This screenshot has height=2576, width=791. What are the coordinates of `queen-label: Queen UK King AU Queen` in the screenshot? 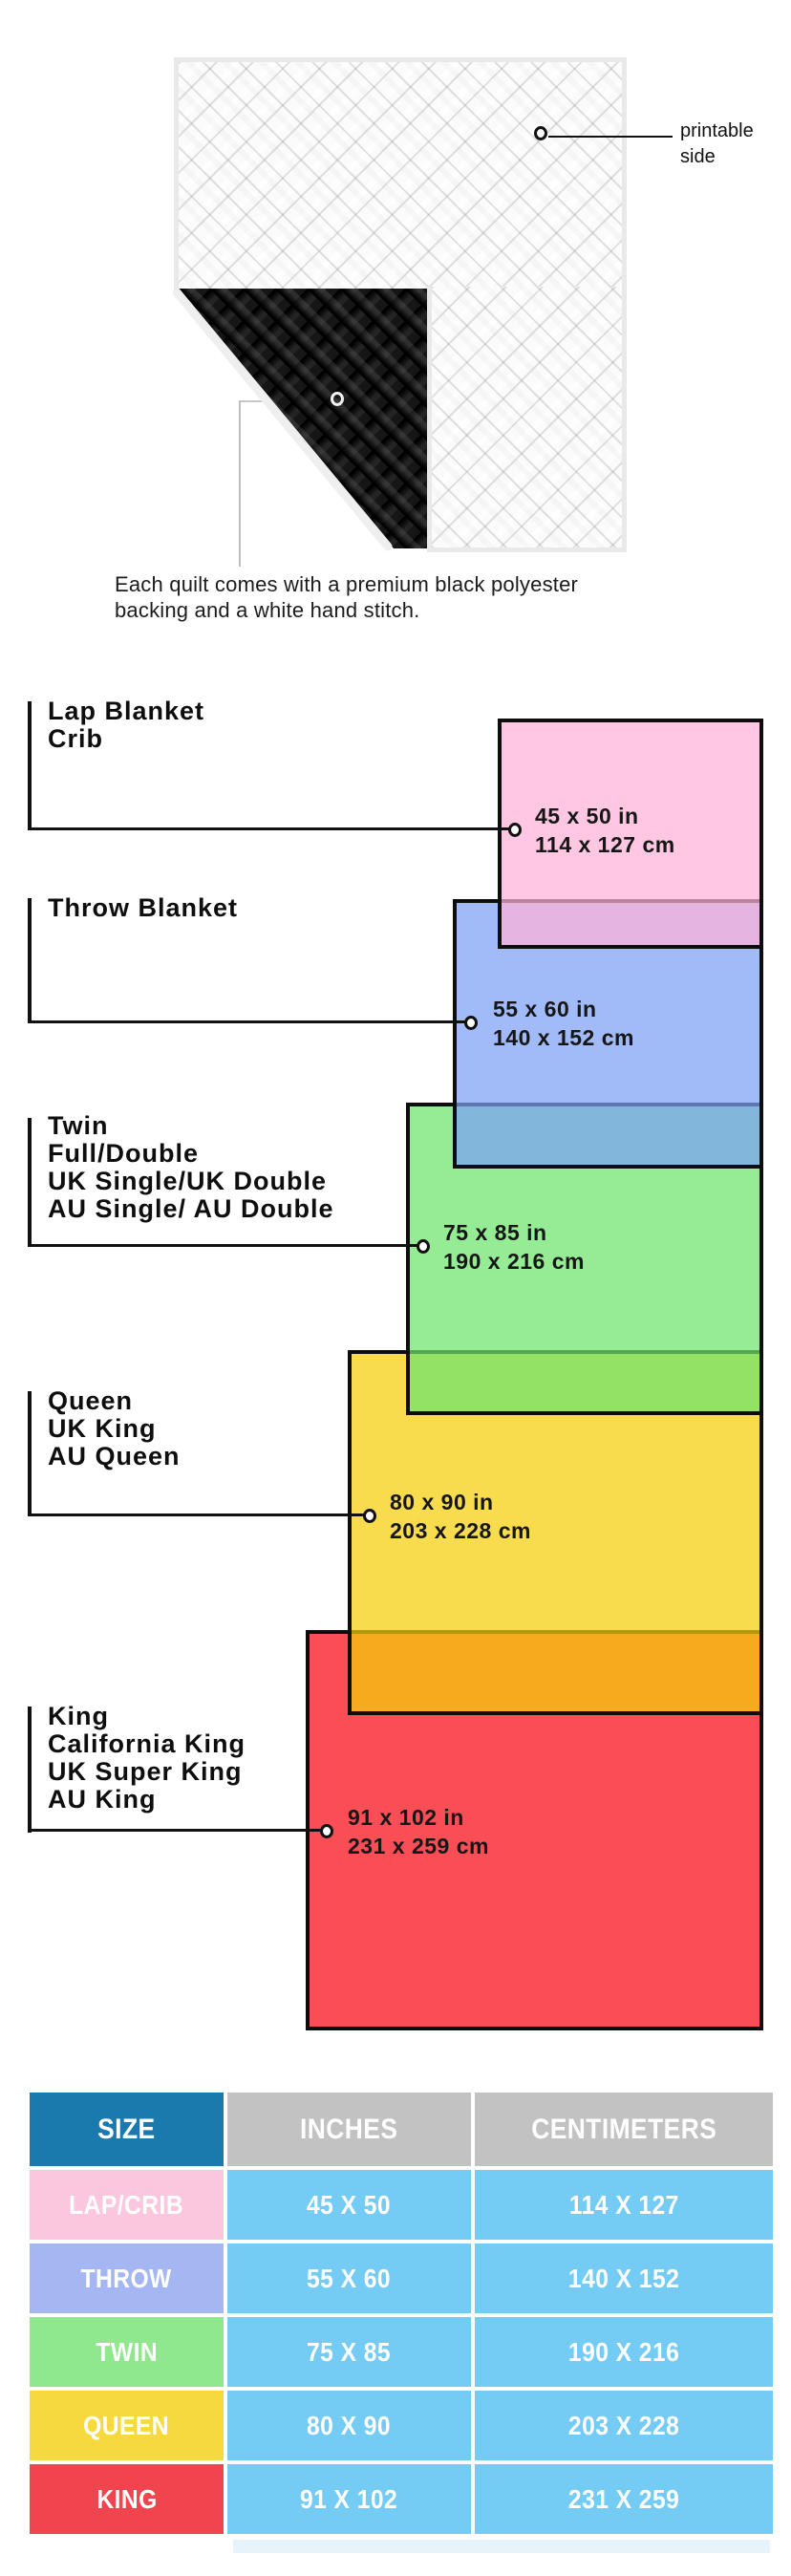 It's located at (114, 1428).